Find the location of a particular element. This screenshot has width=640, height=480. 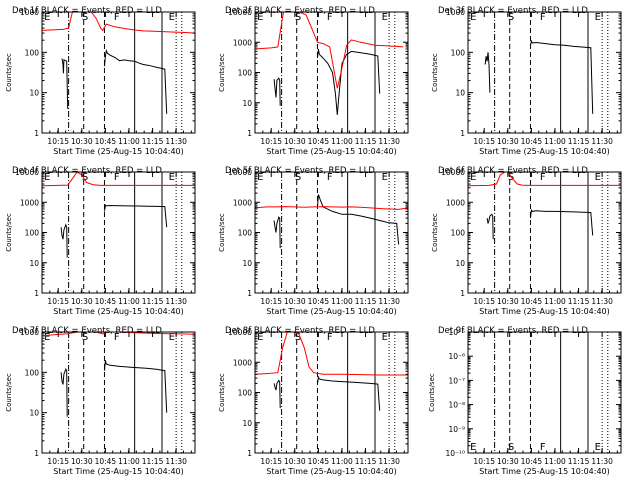

panel-title: Det 9f BLACK = Events, RED = LLD is located at coordinates (513, 331).